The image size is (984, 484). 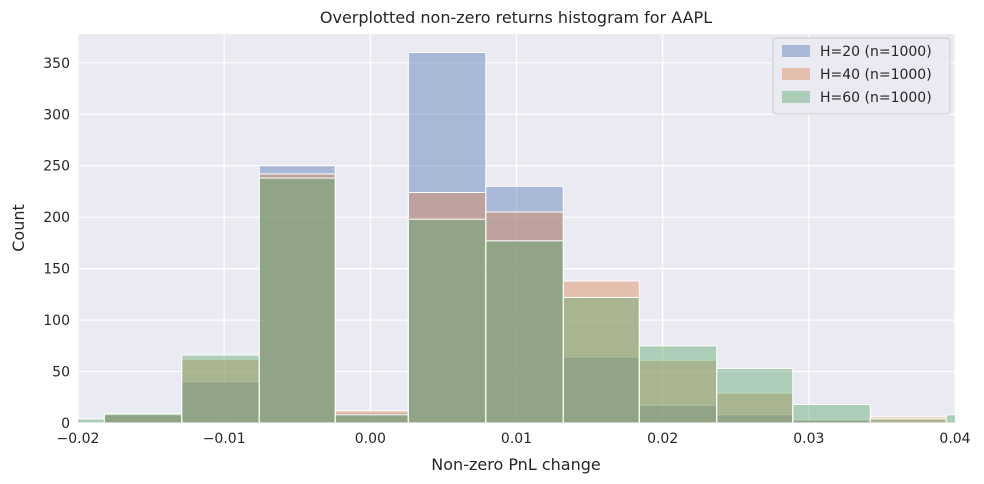 What do you see at coordinates (56, 321) in the screenshot?
I see `y-tick-label: 100` at bounding box center [56, 321].